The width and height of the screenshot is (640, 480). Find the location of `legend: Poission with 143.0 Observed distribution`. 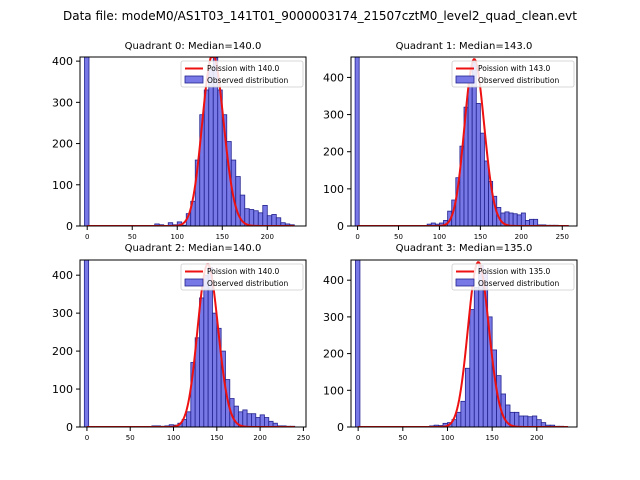

legend: Poission with 143.0 Observed distribution is located at coordinates (513, 74).